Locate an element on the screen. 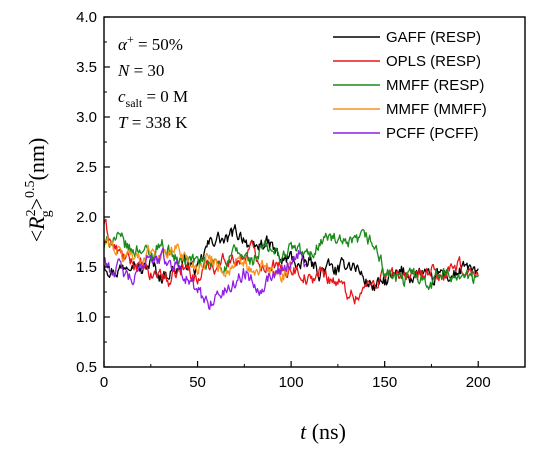 This screenshot has height=449, width=550. x-tick-label: 100 is located at coordinates (291, 382).